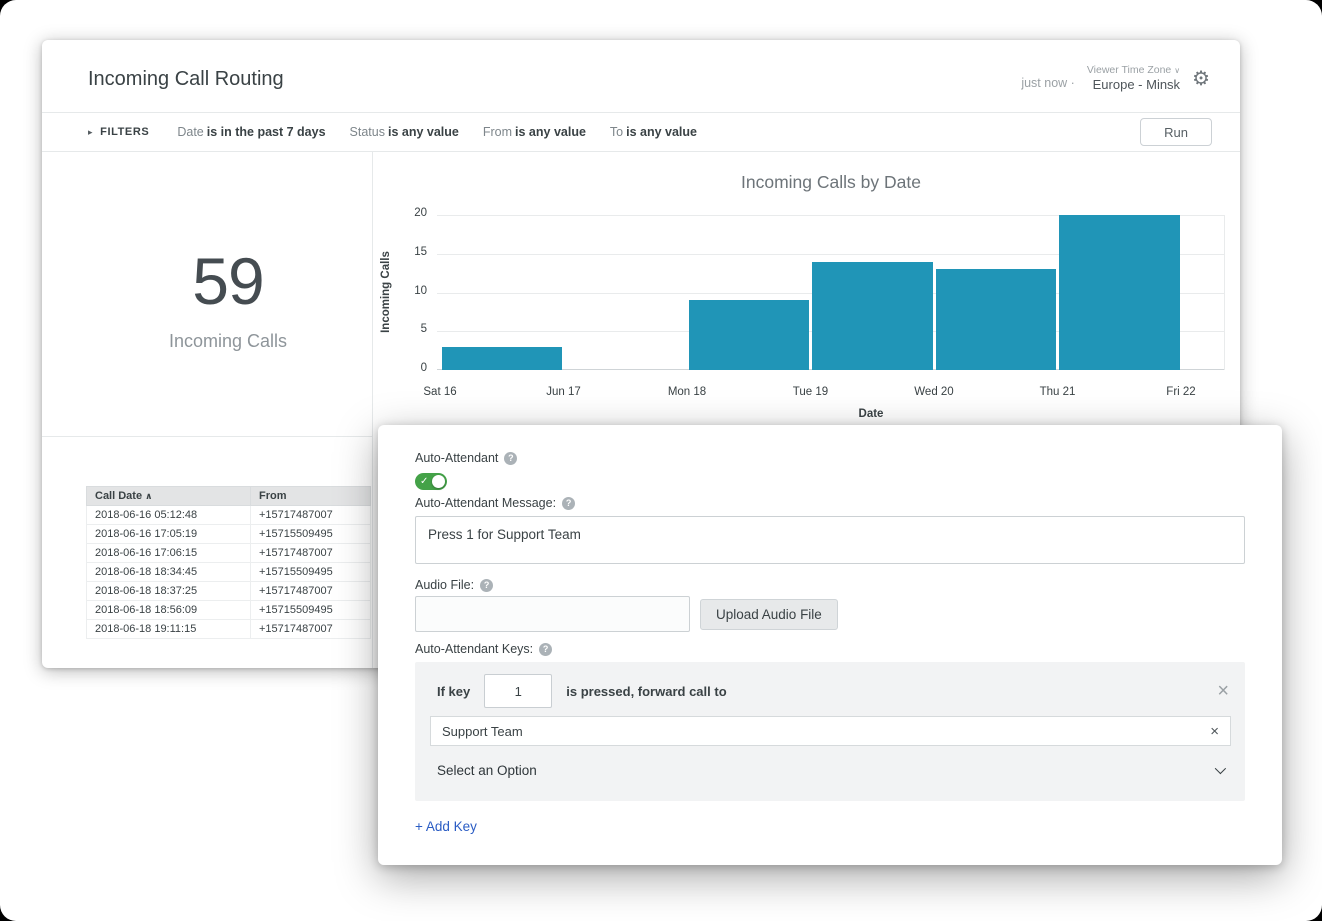 This screenshot has height=921, width=1322. I want to click on chart-plot-area, so click(831, 292).